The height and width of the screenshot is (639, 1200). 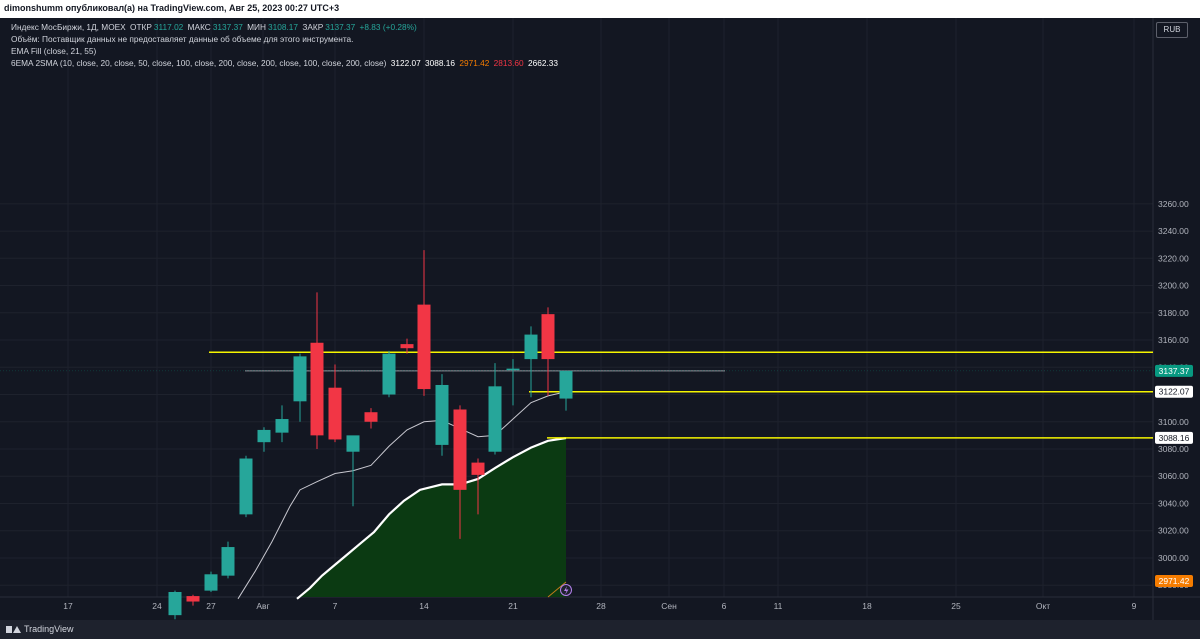 What do you see at coordinates (1173, 476) in the screenshot?
I see `price-tick-4: 3060.00` at bounding box center [1173, 476].